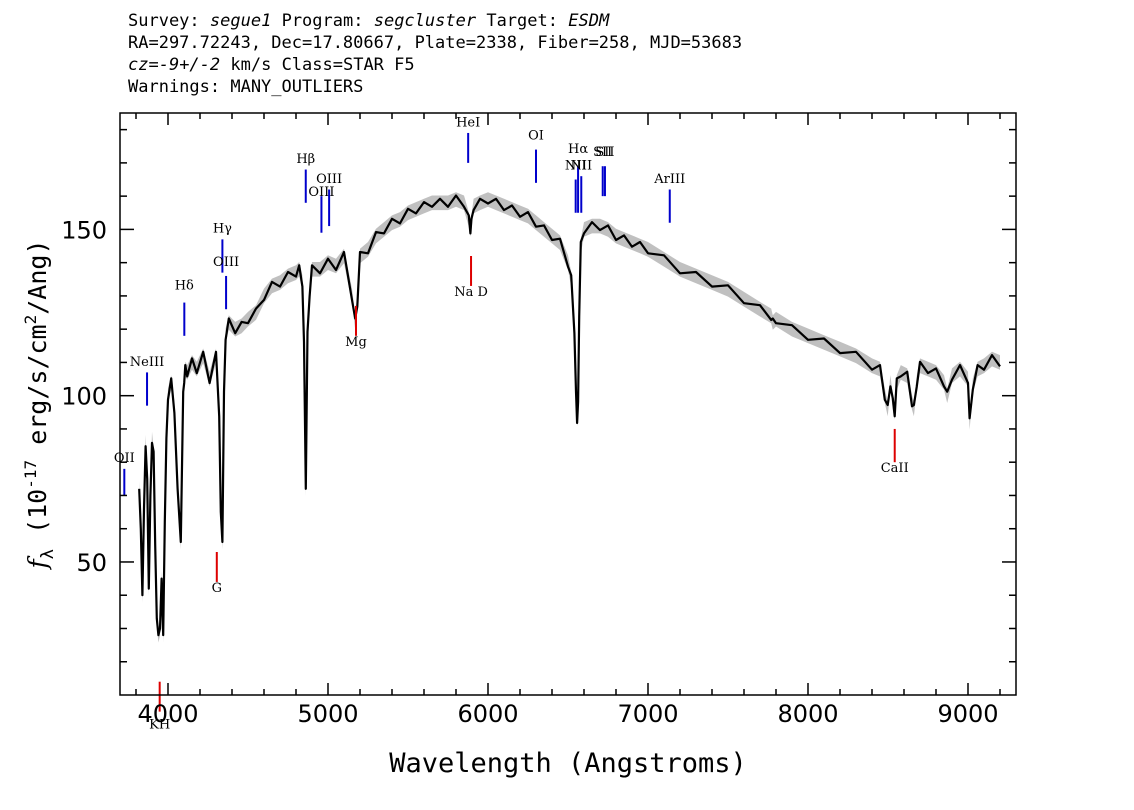  Describe the element at coordinates (356, 342) in the screenshot. I see `annotation-label: Mg` at that location.